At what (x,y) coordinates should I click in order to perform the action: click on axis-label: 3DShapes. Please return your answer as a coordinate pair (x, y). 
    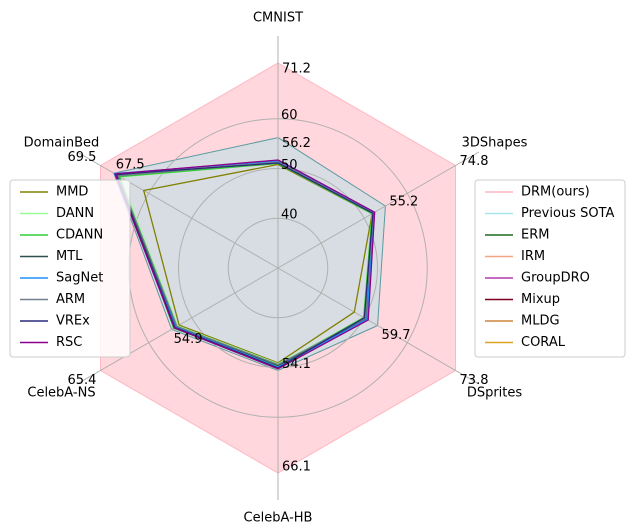
    Looking at the image, I should click on (495, 143).